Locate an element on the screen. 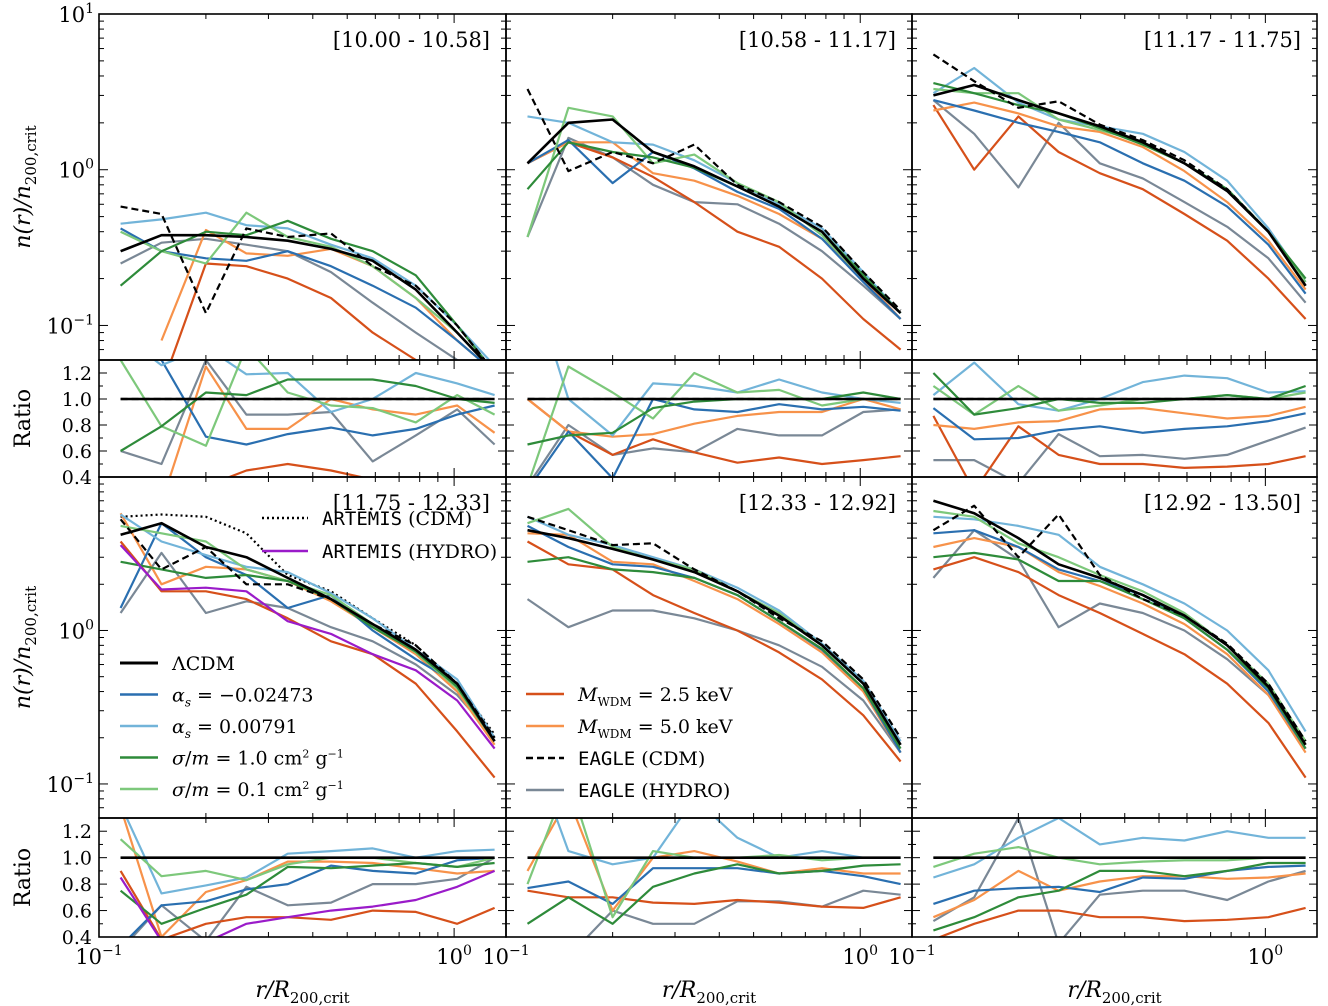 This screenshot has width=1328, height=1006. legend-artemis: ARTEMIS (CDM) ARTEMIS (HYDRO) is located at coordinates (379, 535).